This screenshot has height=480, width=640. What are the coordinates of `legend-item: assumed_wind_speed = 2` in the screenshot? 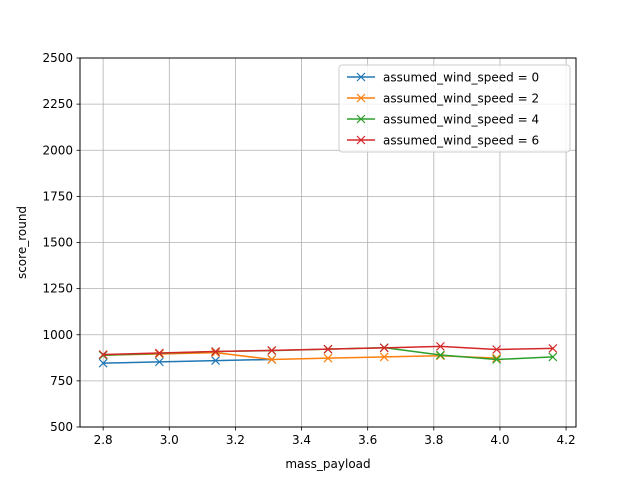 It's located at (443, 99).